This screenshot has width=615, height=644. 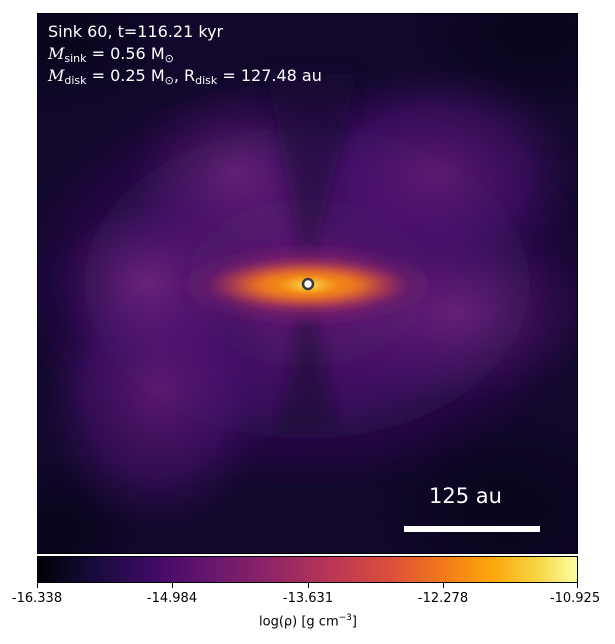 What do you see at coordinates (185, 76) in the screenshot?
I see `disk-properties-label: Mdisk = 0.25 M⊙, Rdisk = 127.48 au` at bounding box center [185, 76].